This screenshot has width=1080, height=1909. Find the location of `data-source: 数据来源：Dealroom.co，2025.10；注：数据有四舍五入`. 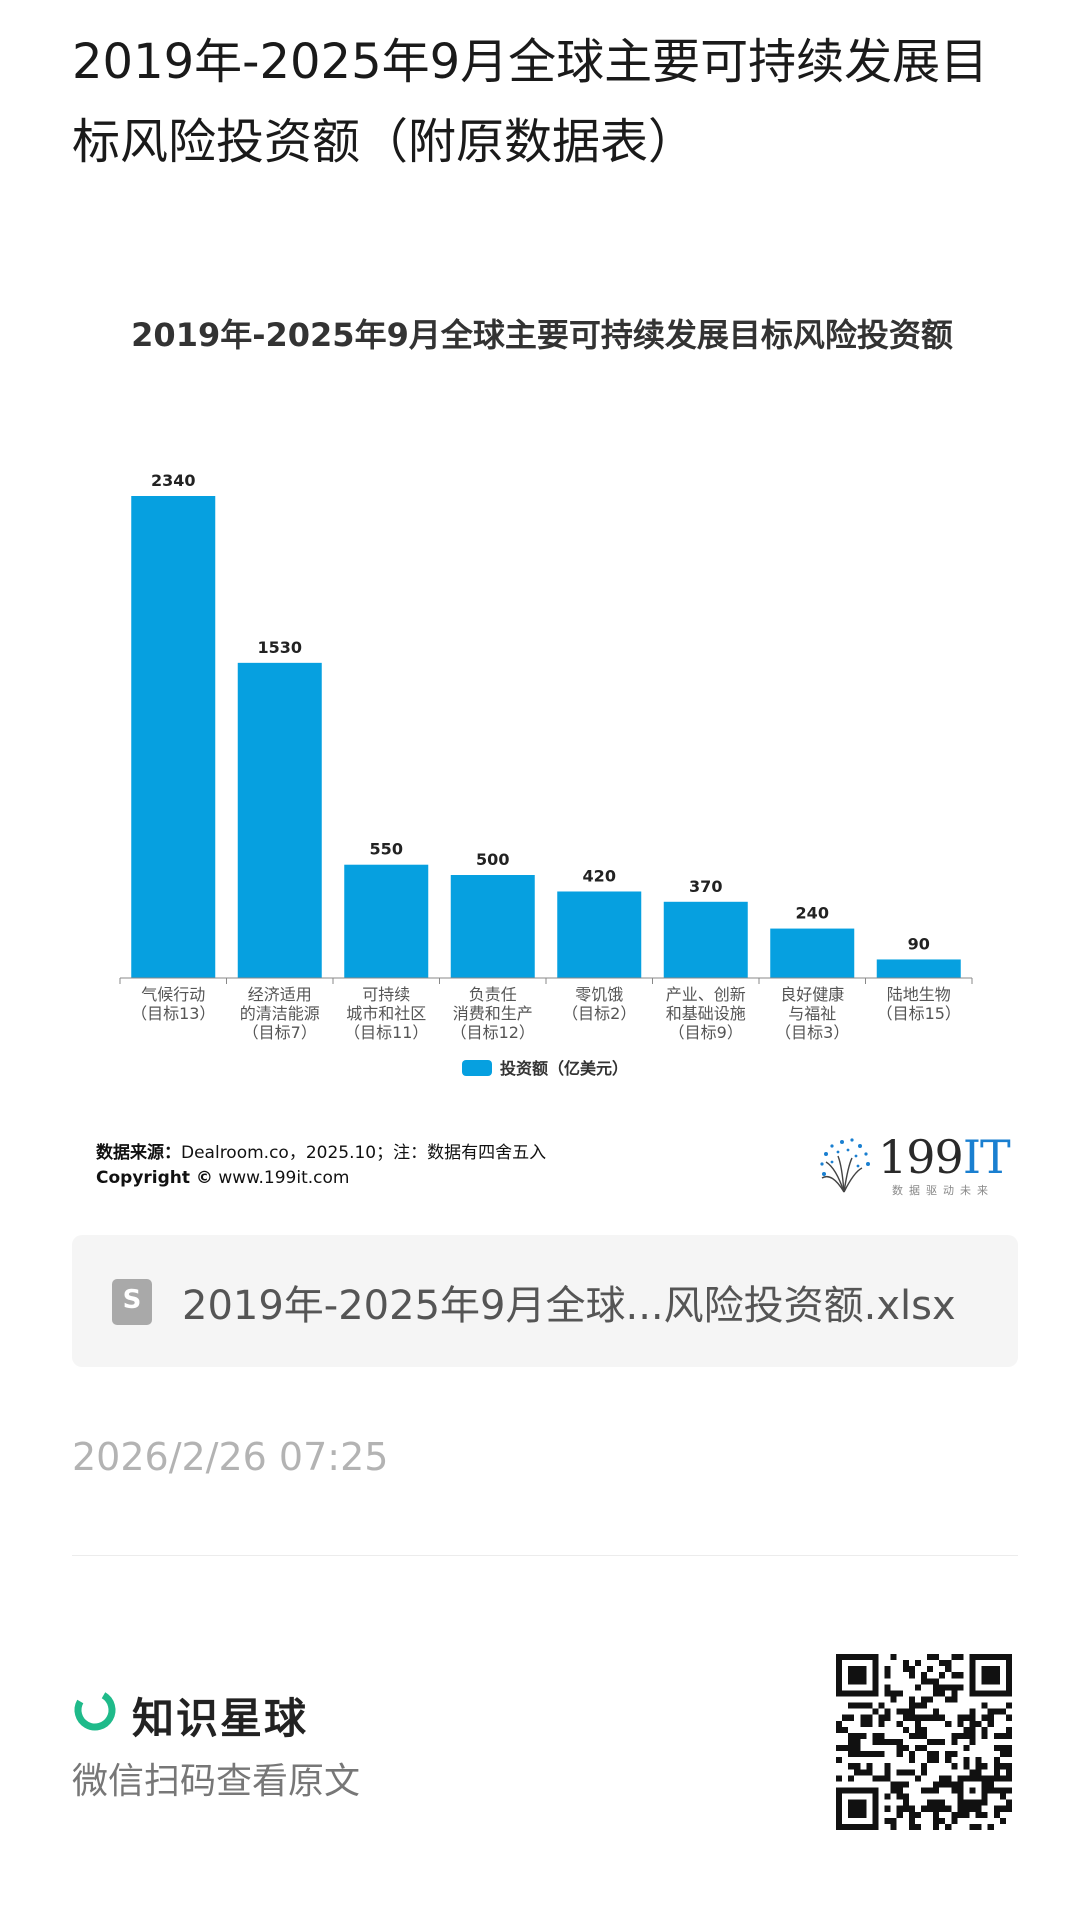

data-source: 数据来源：Dealroom.co，2025.10；注：数据有四舍五入 is located at coordinates (321, 1150).